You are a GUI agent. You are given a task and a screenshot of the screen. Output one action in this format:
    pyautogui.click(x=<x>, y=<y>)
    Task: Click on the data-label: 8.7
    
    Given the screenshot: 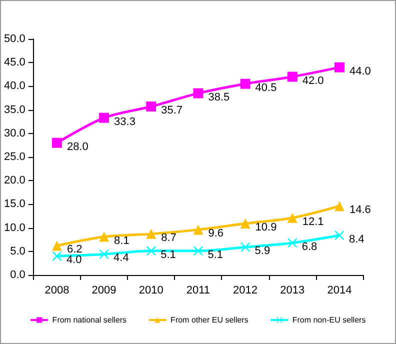 What is the action you would take?
    pyautogui.click(x=168, y=238)
    